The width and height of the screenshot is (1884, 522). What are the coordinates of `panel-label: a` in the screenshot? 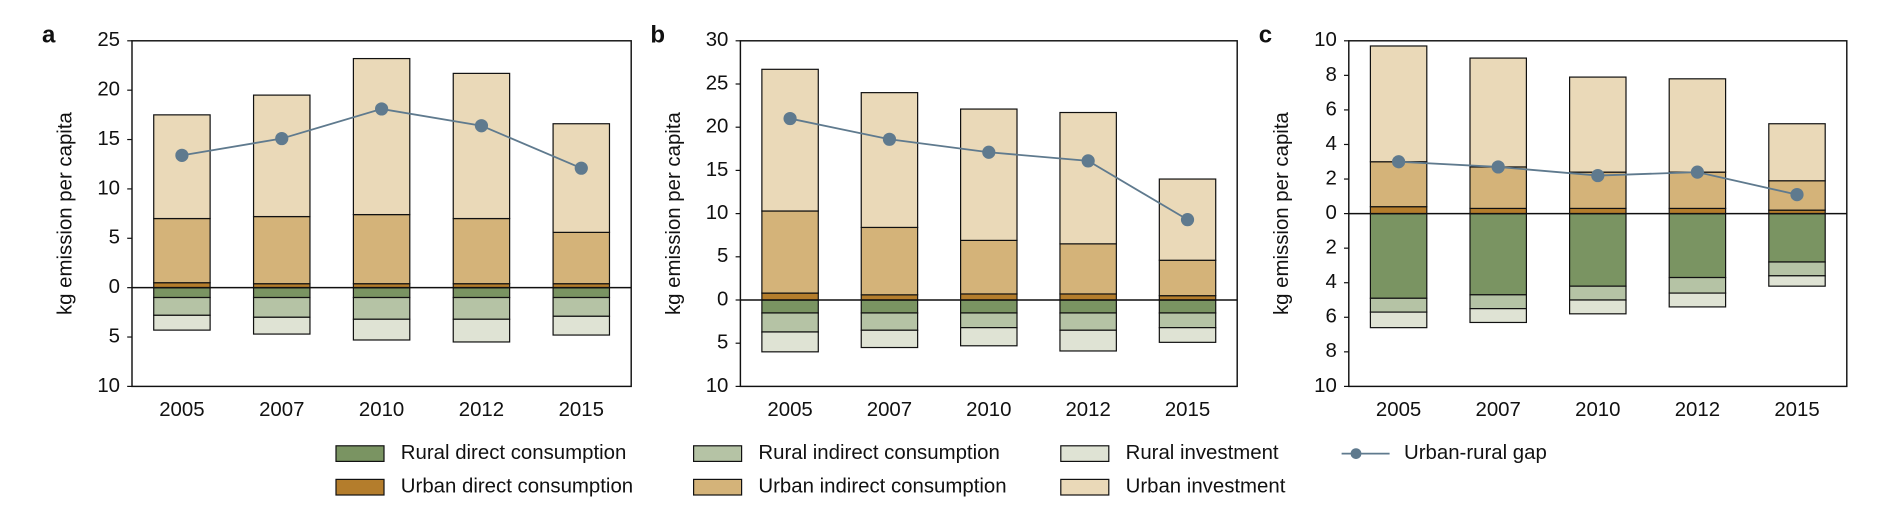 It's located at (49, 34).